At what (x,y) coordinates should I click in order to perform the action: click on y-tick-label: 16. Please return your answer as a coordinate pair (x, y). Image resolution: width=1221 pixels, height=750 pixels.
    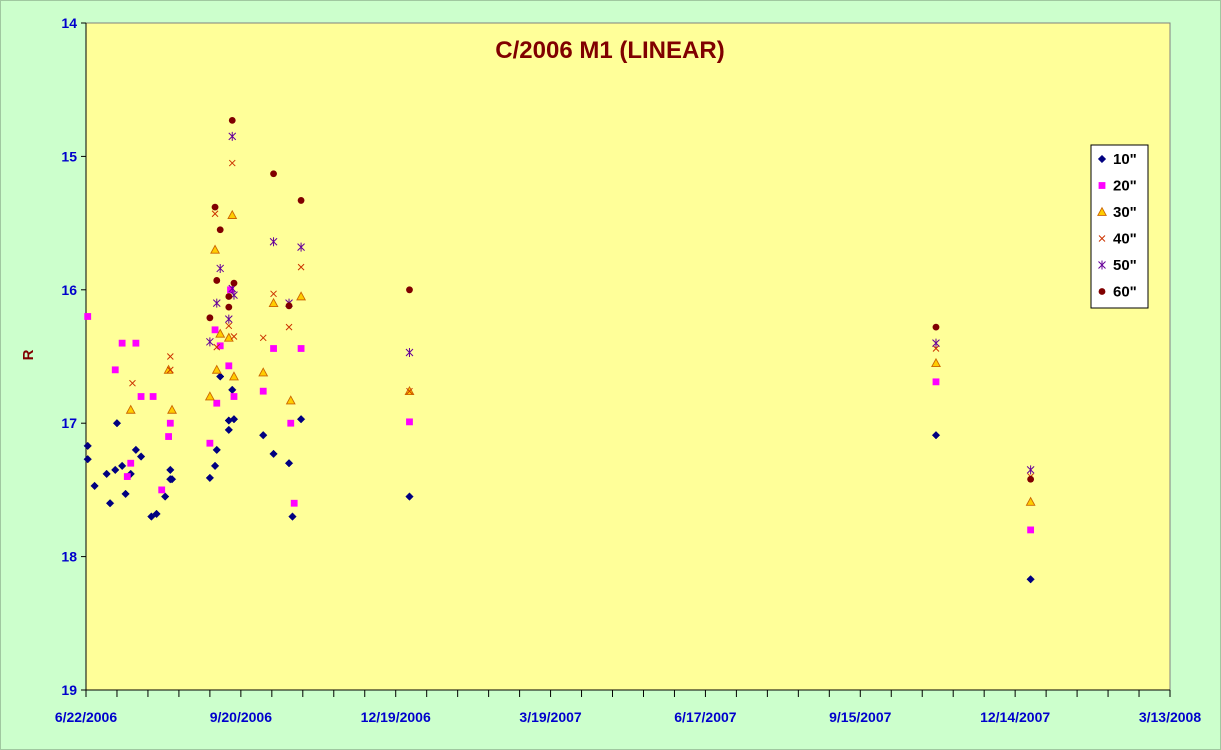
    Looking at the image, I should click on (69, 290).